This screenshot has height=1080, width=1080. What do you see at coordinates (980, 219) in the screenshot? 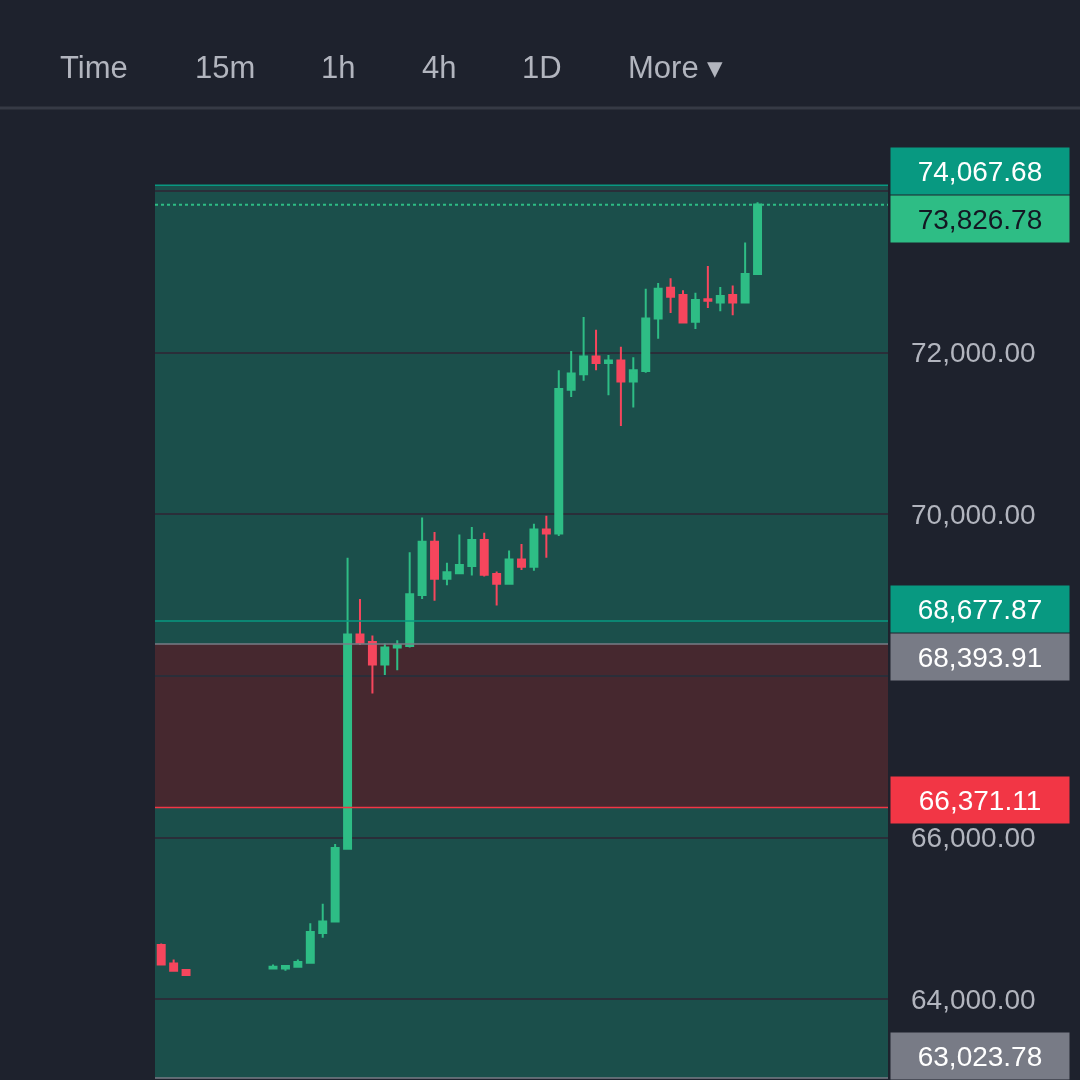
I see `ref-line-label: 73,826.78` at bounding box center [980, 219].